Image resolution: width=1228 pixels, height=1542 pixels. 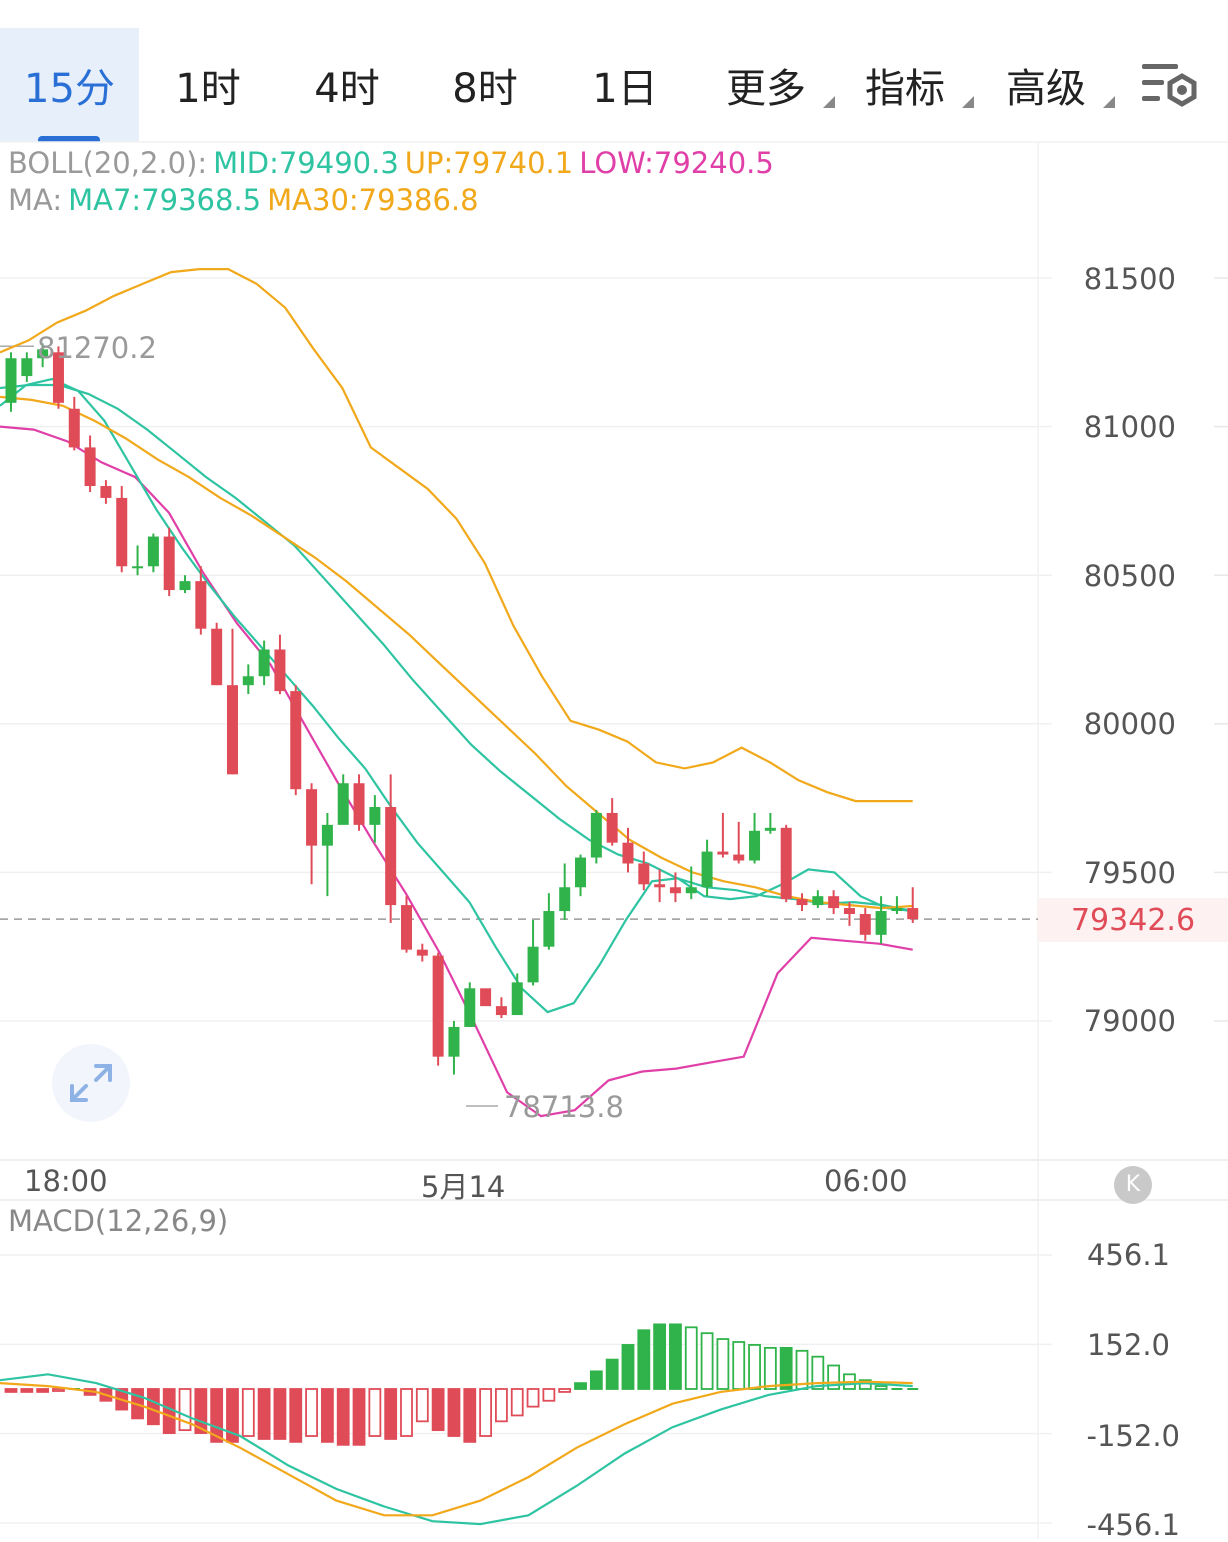 What do you see at coordinates (1133, 1185) in the screenshot?
I see `kline-toggle-button: K` at bounding box center [1133, 1185].